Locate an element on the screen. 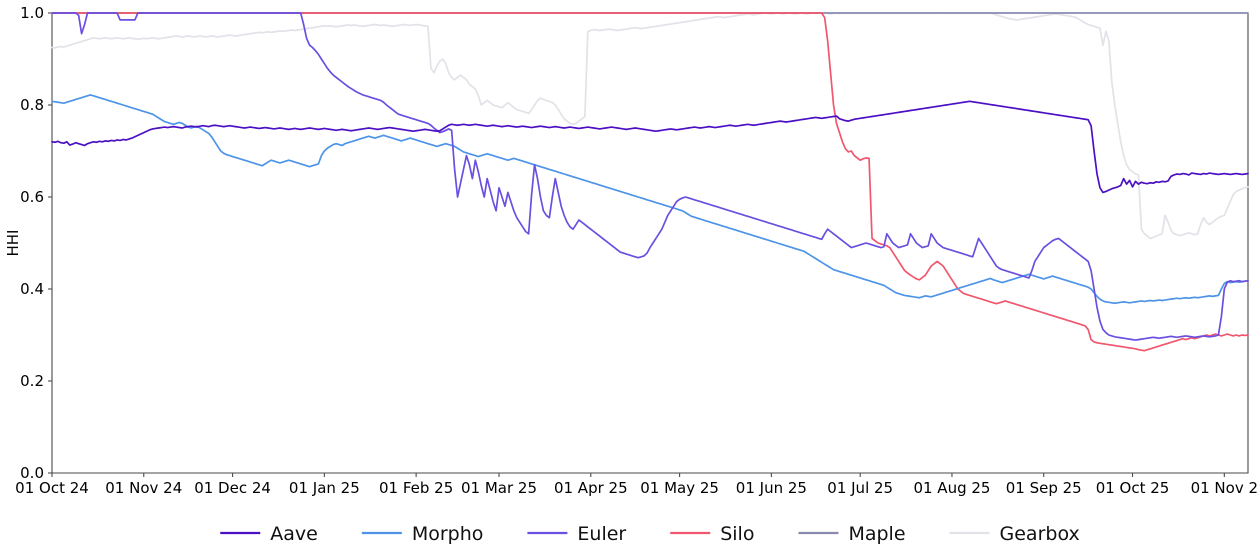  x-tick-label: 01 Jan 25 is located at coordinates (324, 488).